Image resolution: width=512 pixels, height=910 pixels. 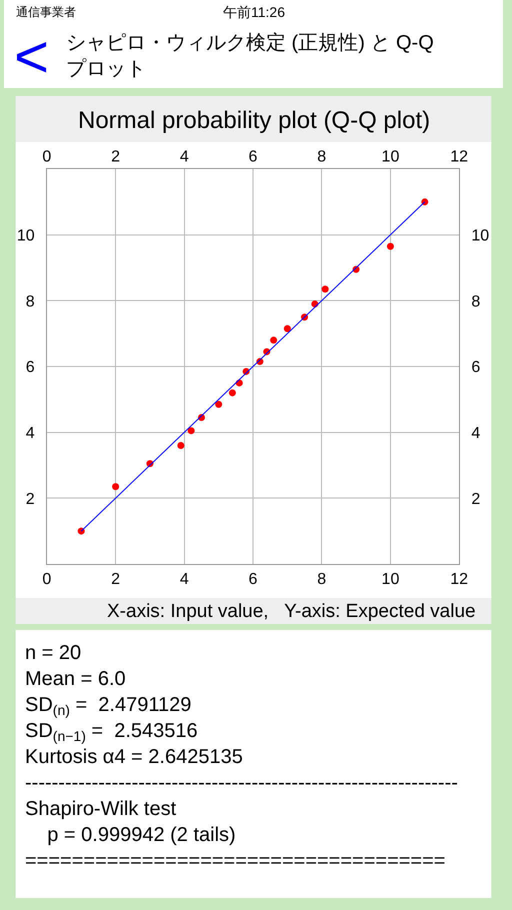 I want to click on chart-title: Normal probability plot (Q-Q plot), so click(x=254, y=120).